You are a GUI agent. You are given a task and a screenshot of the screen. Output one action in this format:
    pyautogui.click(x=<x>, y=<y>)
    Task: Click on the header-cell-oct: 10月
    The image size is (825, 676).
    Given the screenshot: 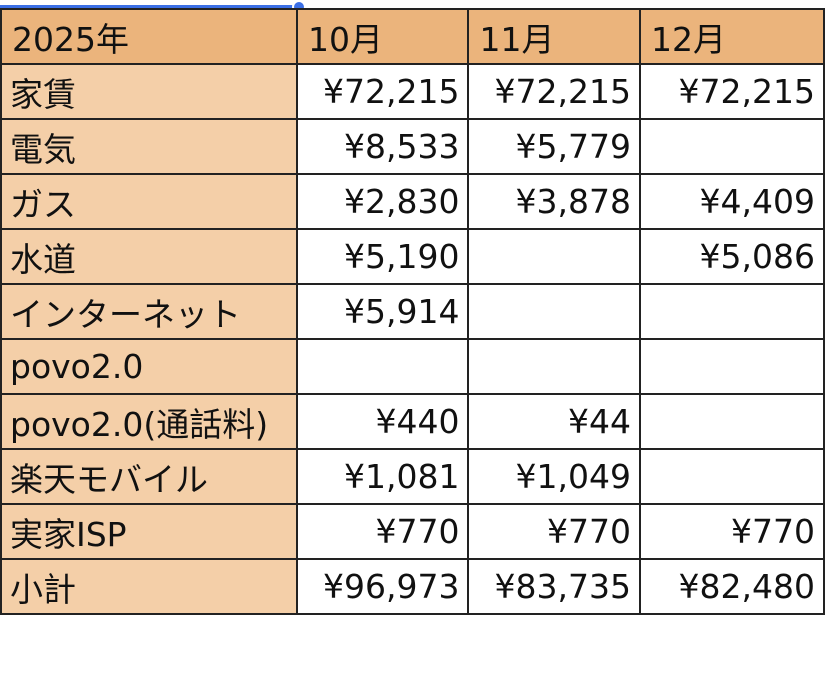 What is the action you would take?
    pyautogui.click(x=382, y=36)
    